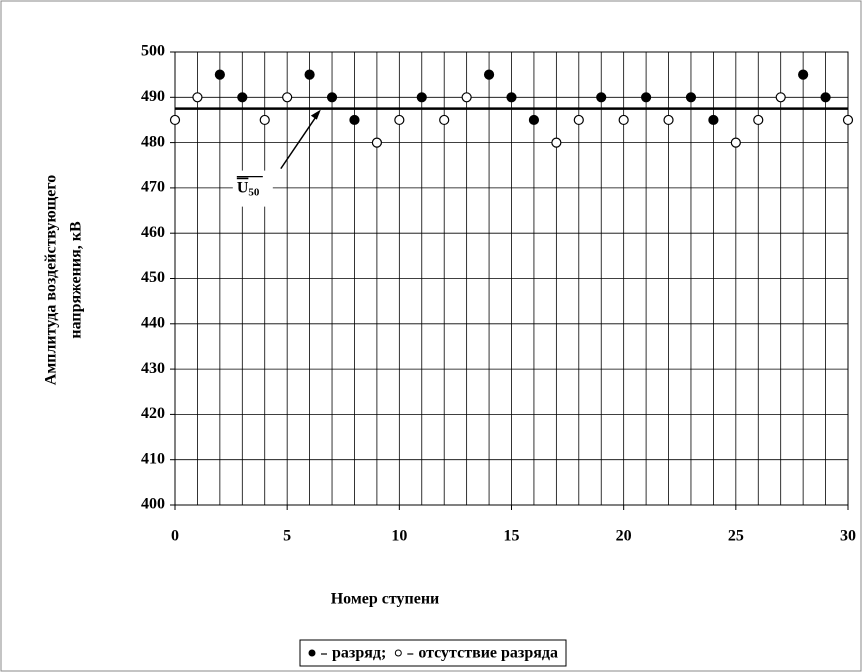 This screenshot has width=862, height=672. Describe the element at coordinates (175, 536) in the screenshot. I see `x-tick-label: 0` at that location.